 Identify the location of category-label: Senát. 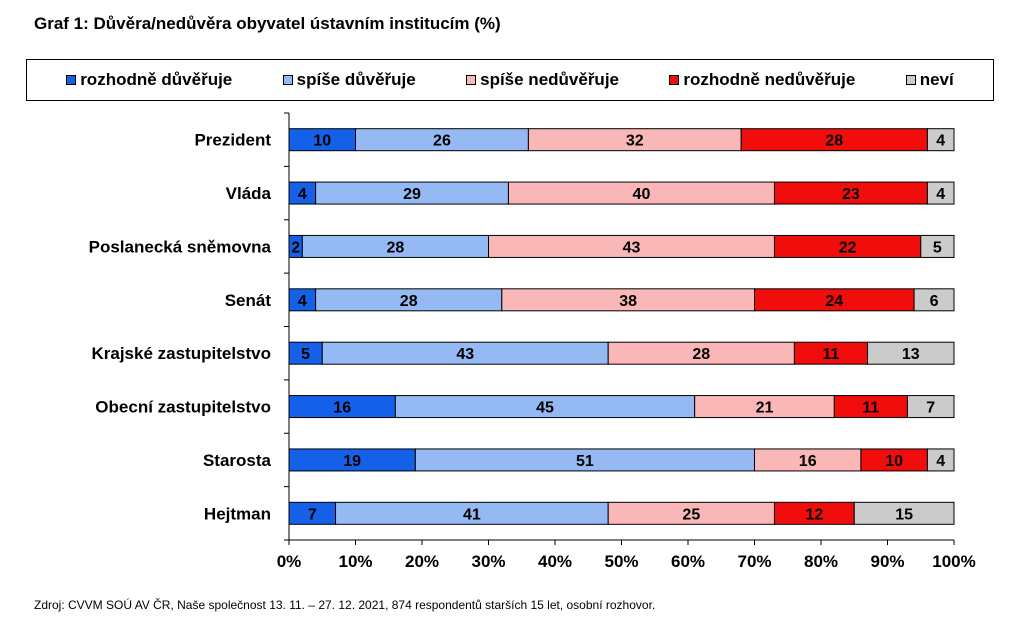
(248, 300).